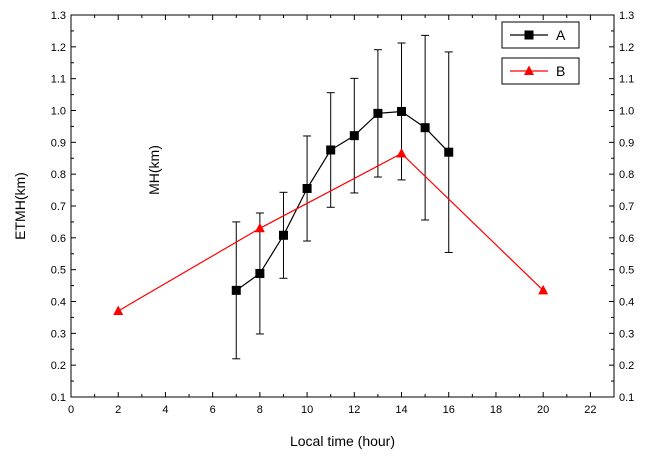  What do you see at coordinates (58, 303) in the screenshot?
I see `y-tick-label: 0.4` at bounding box center [58, 303].